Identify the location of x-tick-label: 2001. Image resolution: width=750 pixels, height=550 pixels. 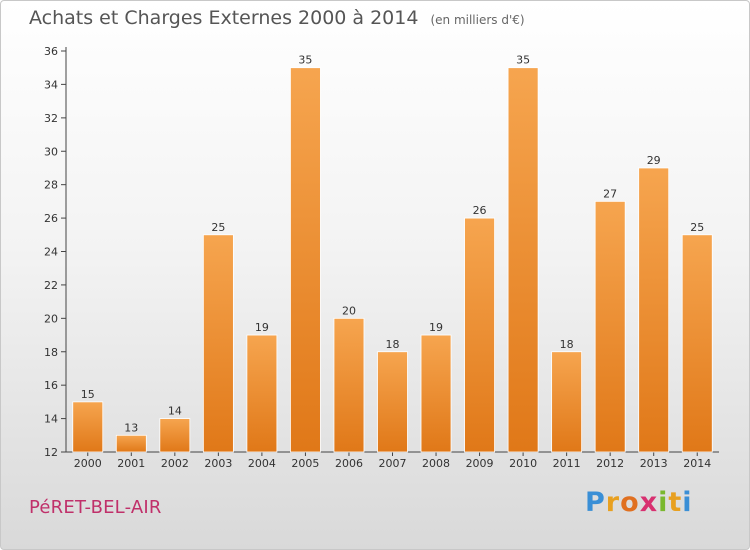
(131, 463).